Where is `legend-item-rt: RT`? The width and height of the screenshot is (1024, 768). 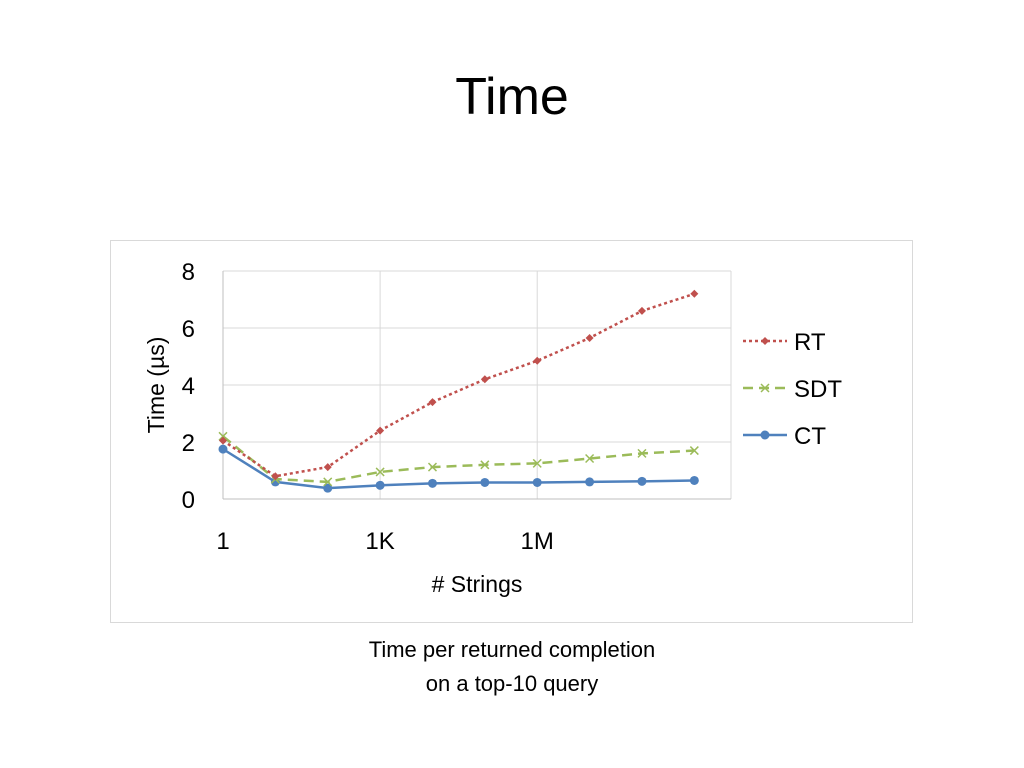
legend-item-rt: RT is located at coordinates (784, 342).